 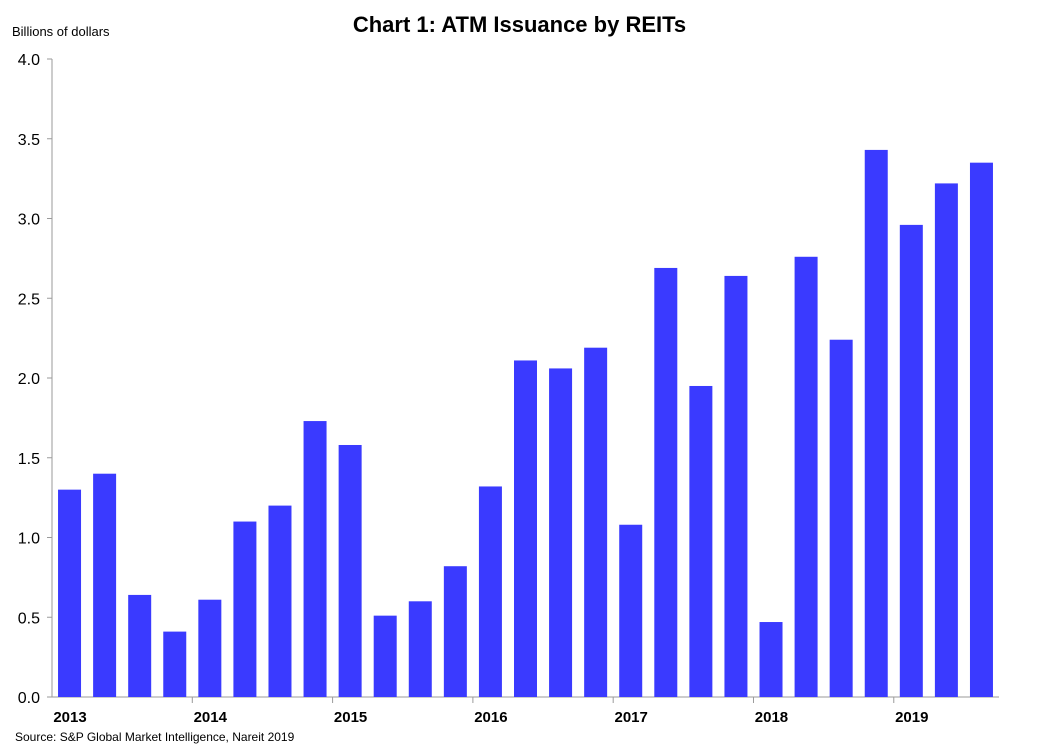 I want to click on y-tick-label: 4.0, so click(x=29, y=60).